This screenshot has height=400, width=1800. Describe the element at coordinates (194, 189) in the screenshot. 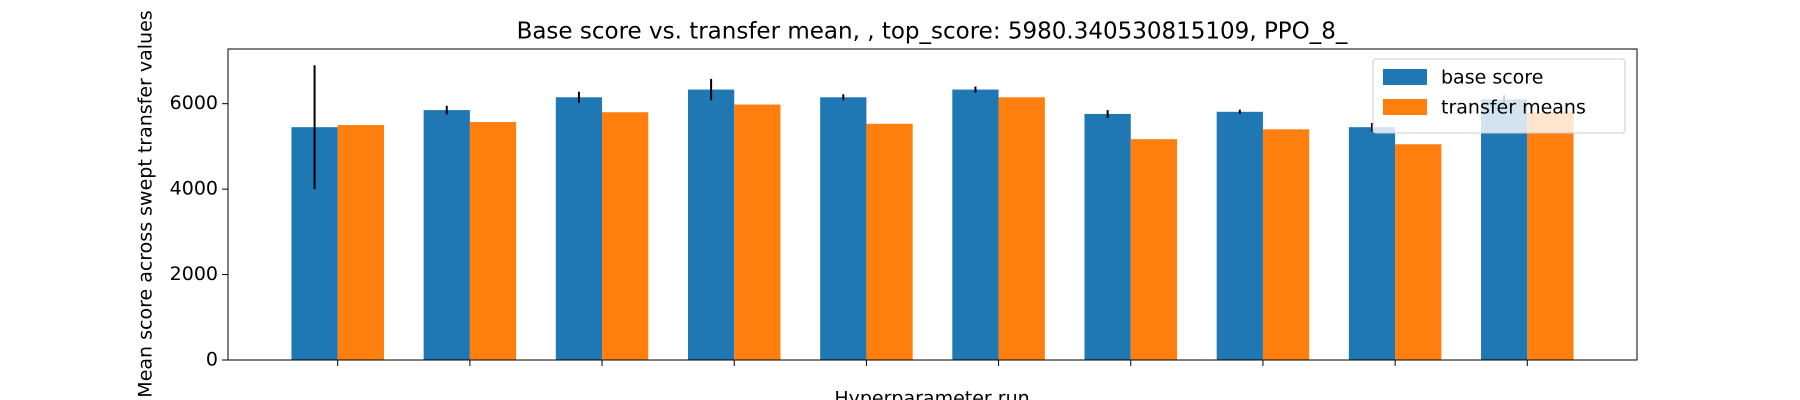

I see `y-tick-label: 4000` at that location.